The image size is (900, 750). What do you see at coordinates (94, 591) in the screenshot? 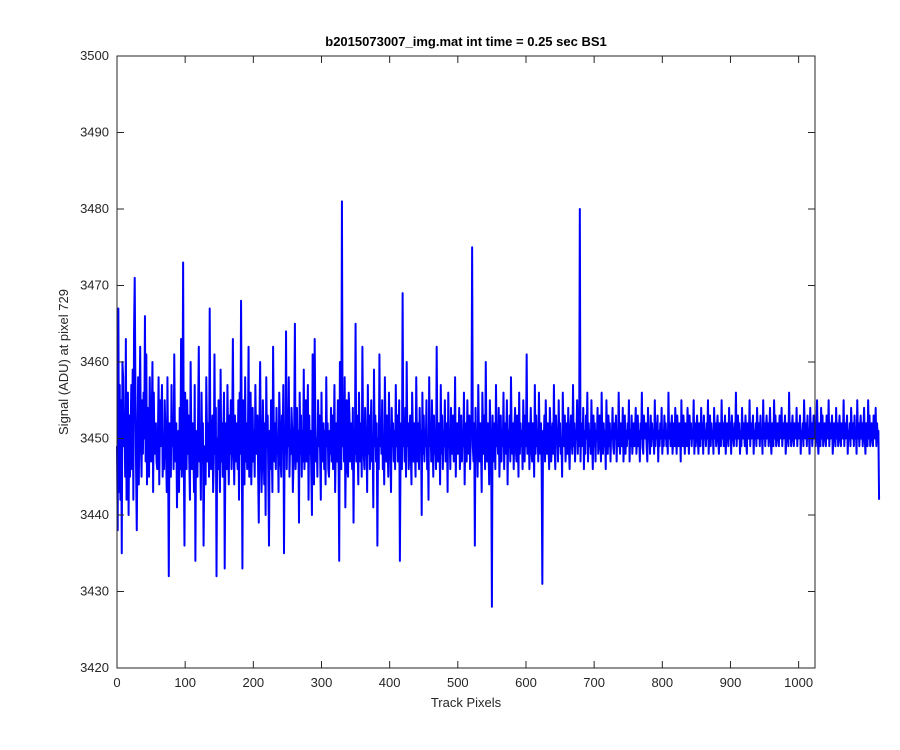
I see `y-tick-label: 3430` at bounding box center [94, 591].